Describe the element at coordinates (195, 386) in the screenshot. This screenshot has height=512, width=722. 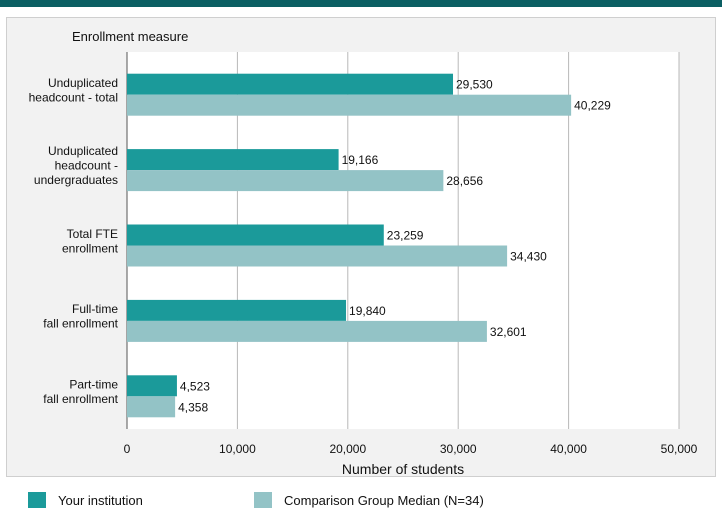
I see `data-label: 4,523` at that location.